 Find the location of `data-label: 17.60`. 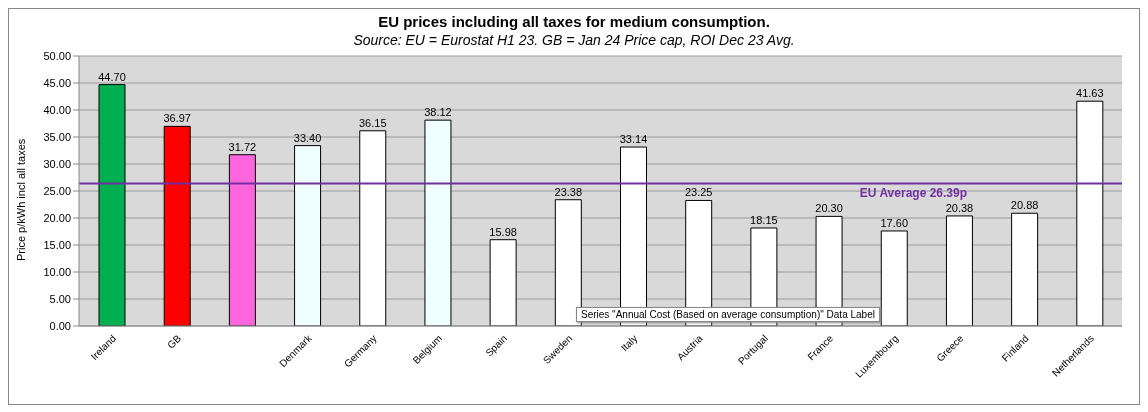

data-label: 17.60 is located at coordinates (894, 222).